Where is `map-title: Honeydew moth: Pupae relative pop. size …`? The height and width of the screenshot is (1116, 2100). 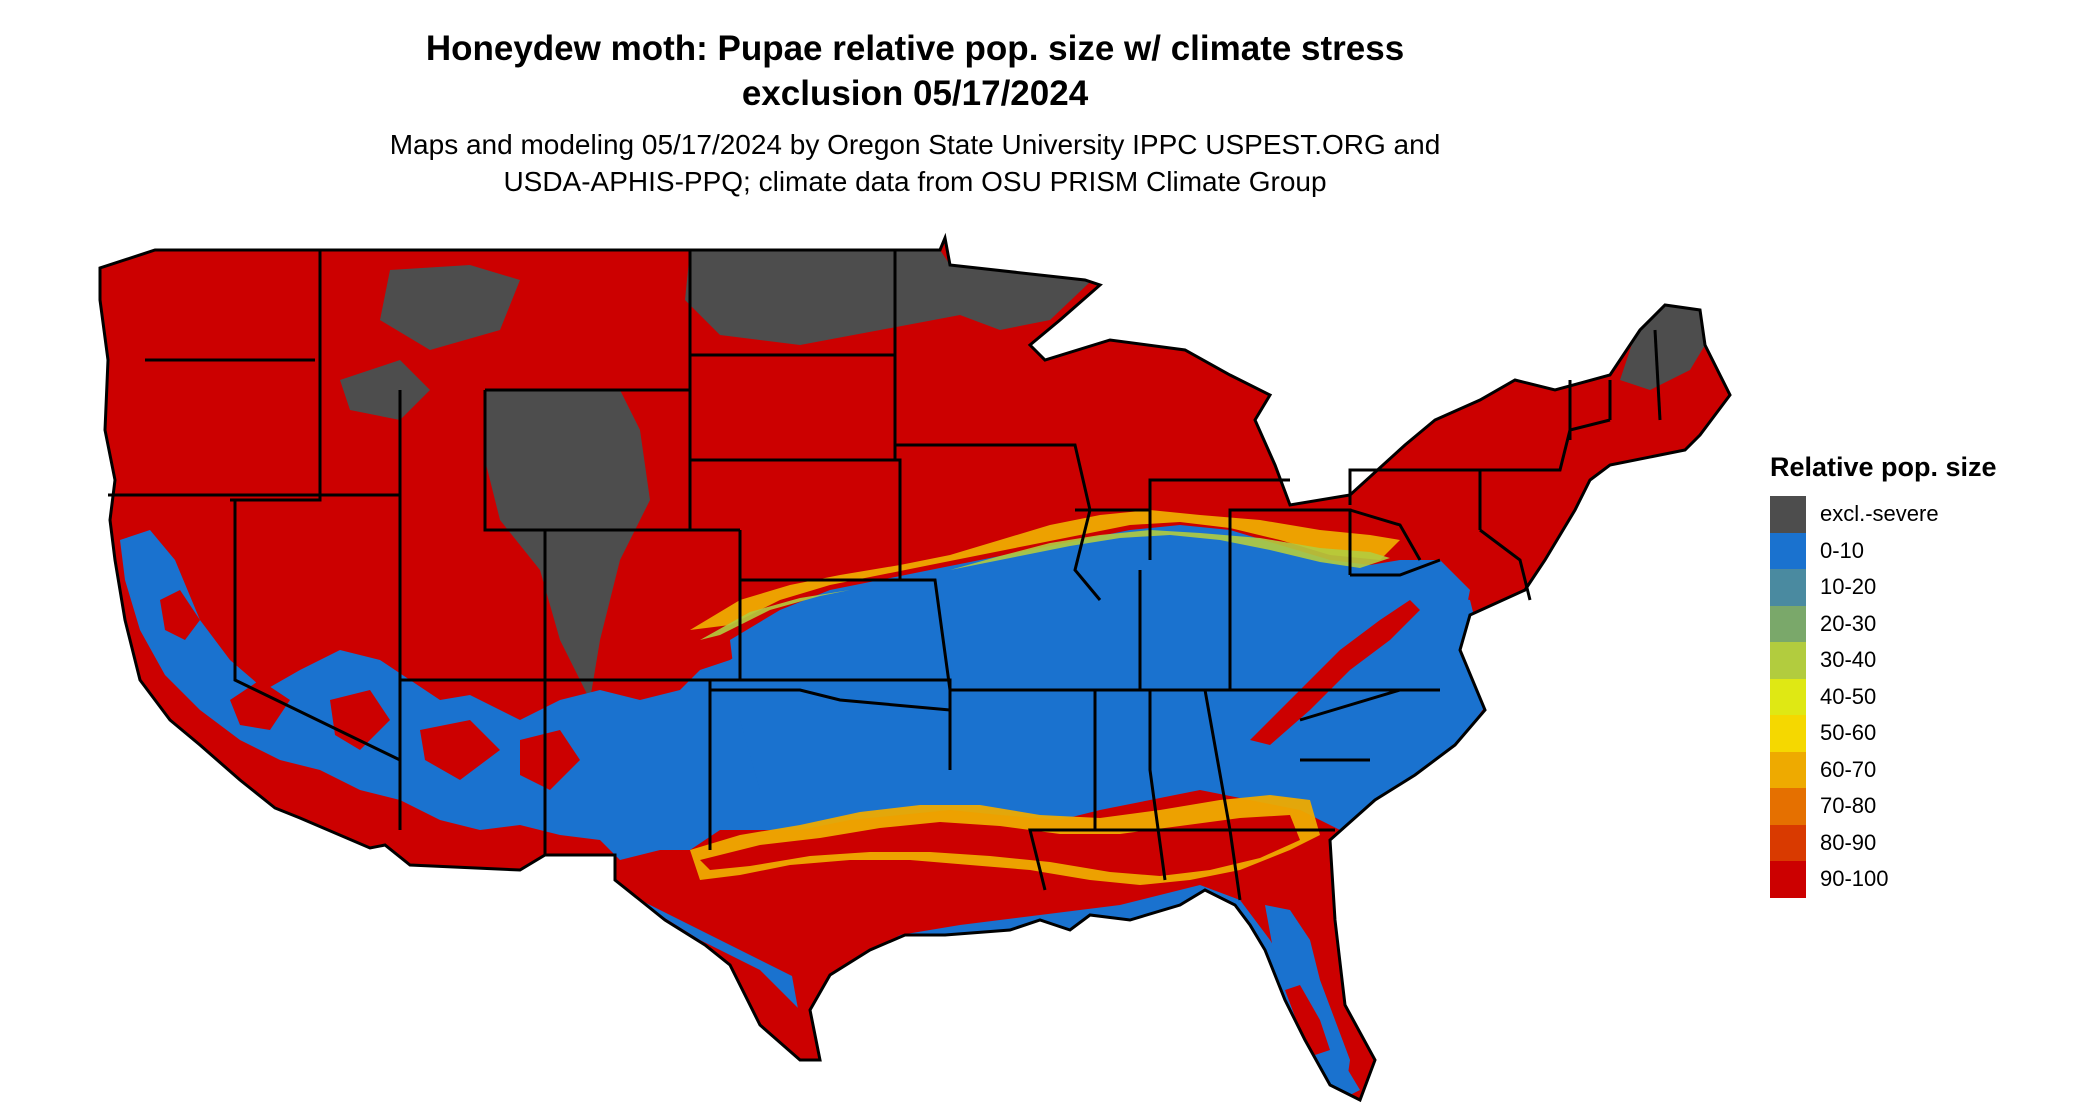 map-title: Honeydew moth: Pupae relative pop. size … is located at coordinates (915, 71).